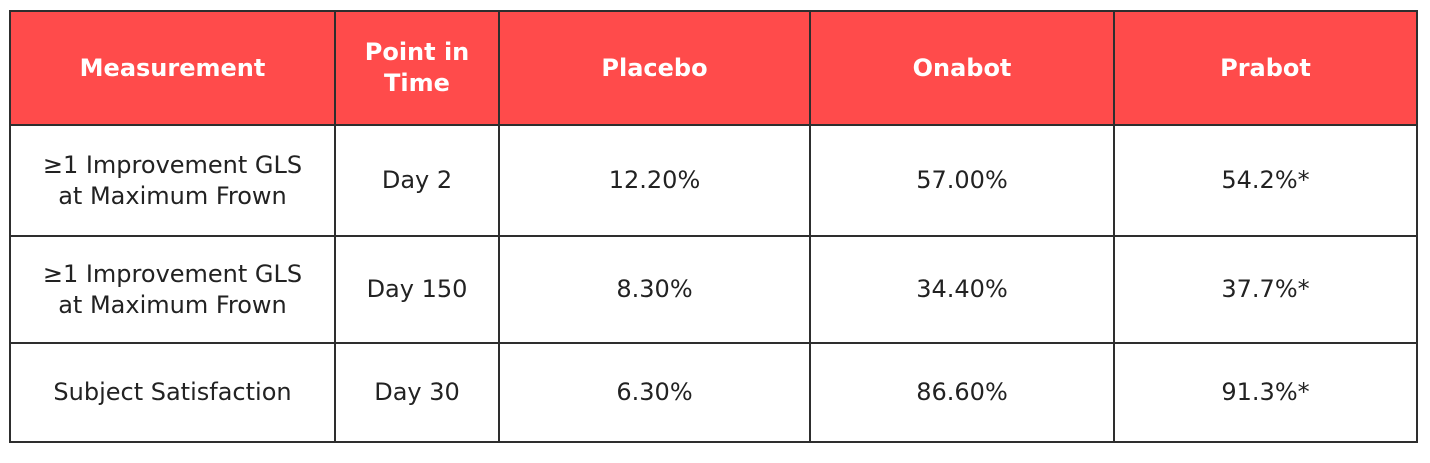  I want to click on cell-measurement: Subject Satisfaction, so click(172, 392).